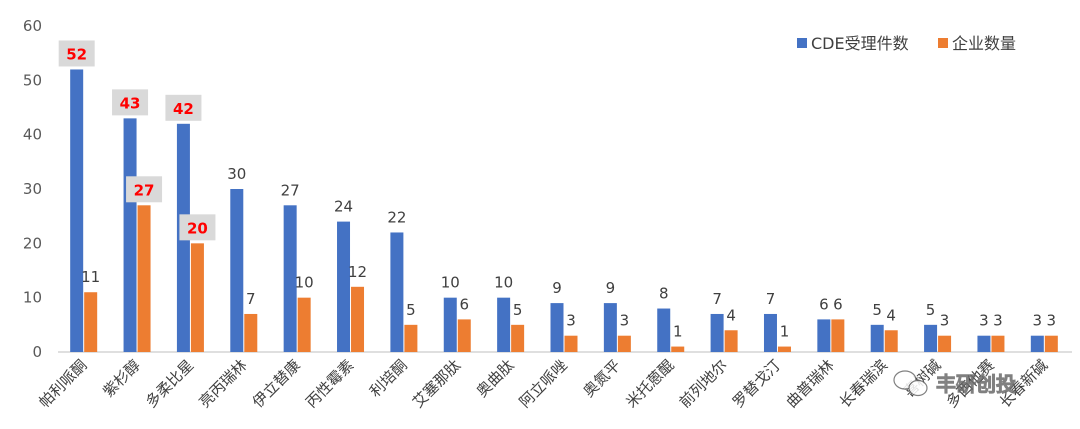  I want to click on category-label: 前列地尔, so click(703, 383).